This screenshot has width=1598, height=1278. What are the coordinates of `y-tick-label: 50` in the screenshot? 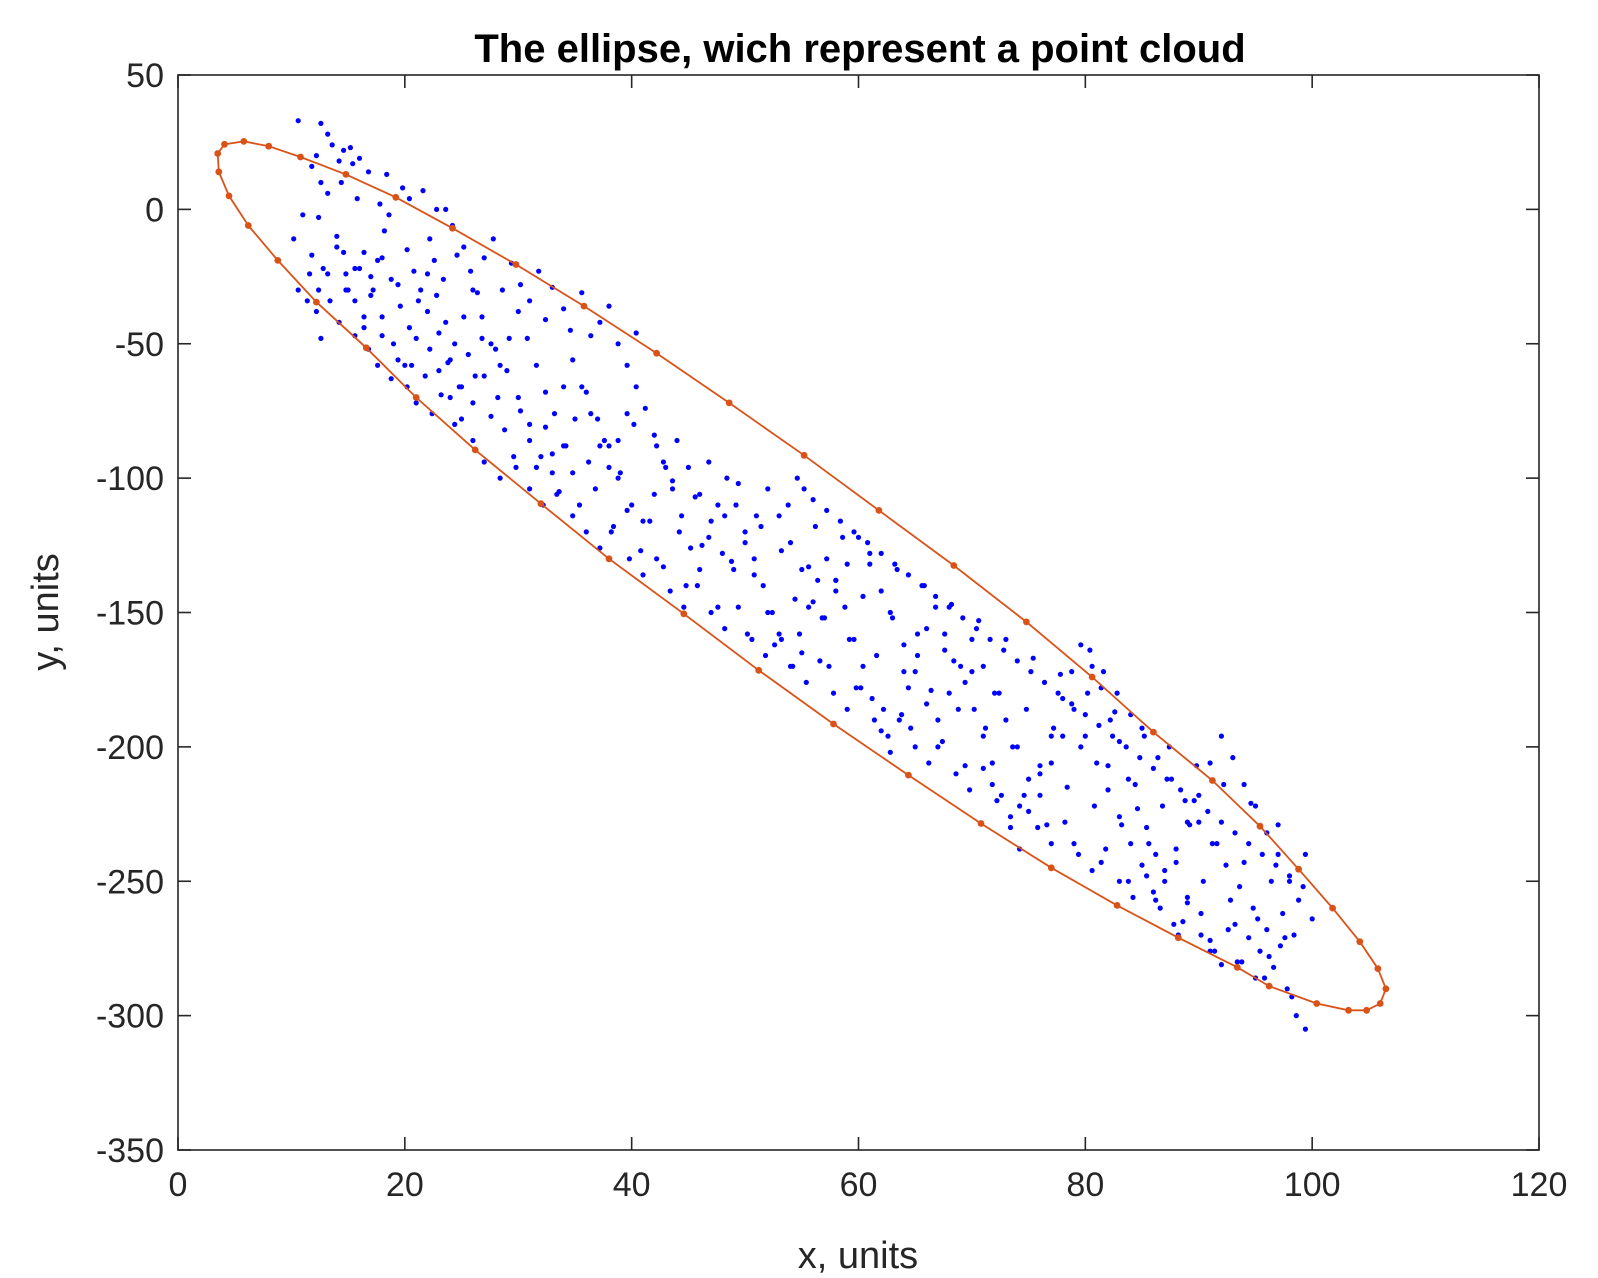 It's located at (145, 76).